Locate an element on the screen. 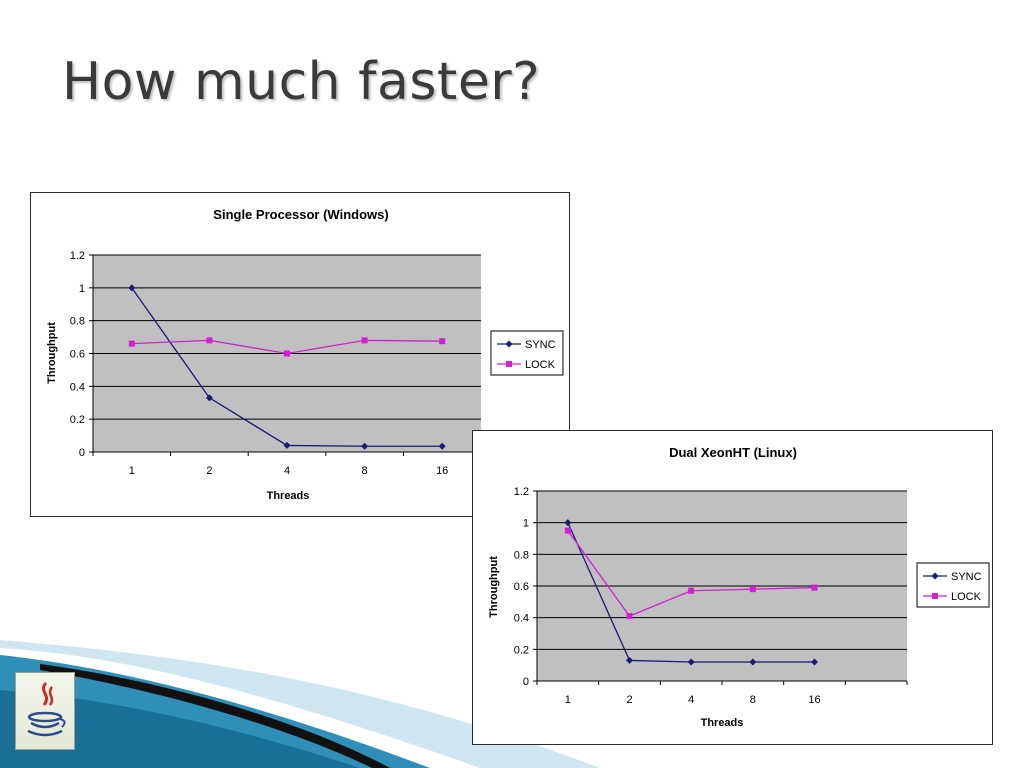 The height and width of the screenshot is (768, 1024). chart-title: Single Processor (Windows) is located at coordinates (300, 214).